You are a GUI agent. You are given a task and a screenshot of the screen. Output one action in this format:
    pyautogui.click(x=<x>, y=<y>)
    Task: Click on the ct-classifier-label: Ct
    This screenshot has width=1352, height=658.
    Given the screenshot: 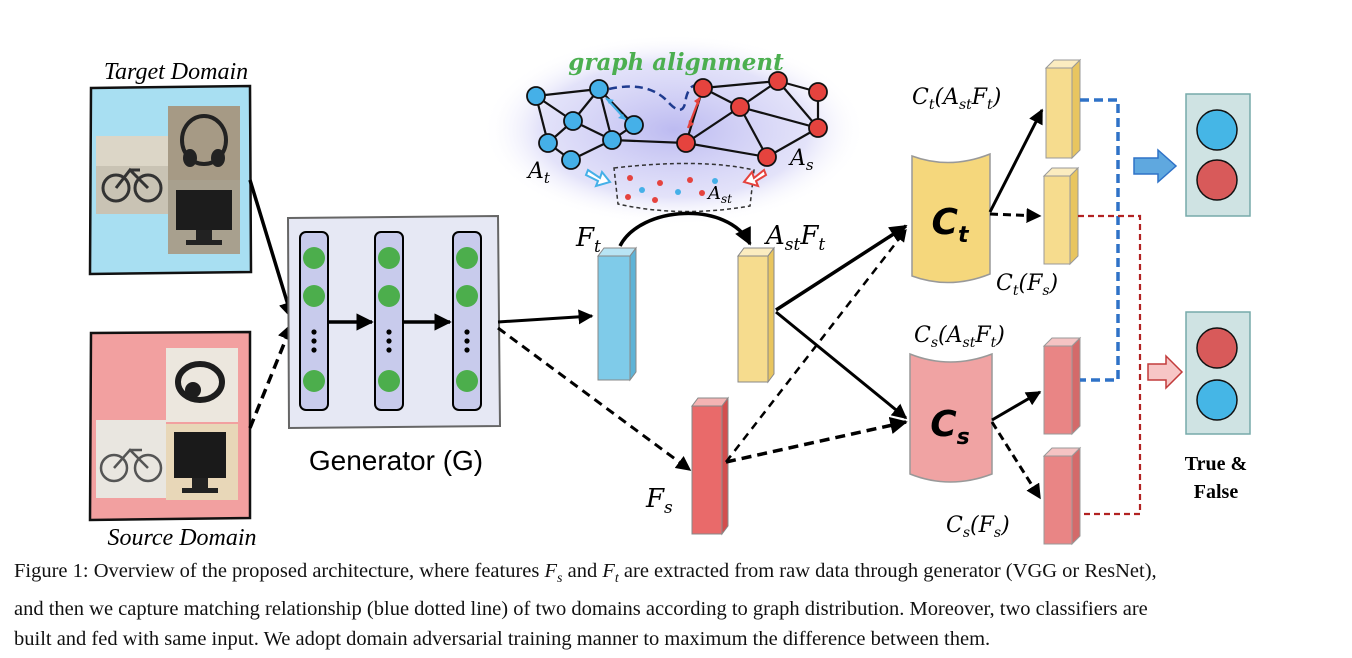 What is the action you would take?
    pyautogui.click(x=951, y=225)
    